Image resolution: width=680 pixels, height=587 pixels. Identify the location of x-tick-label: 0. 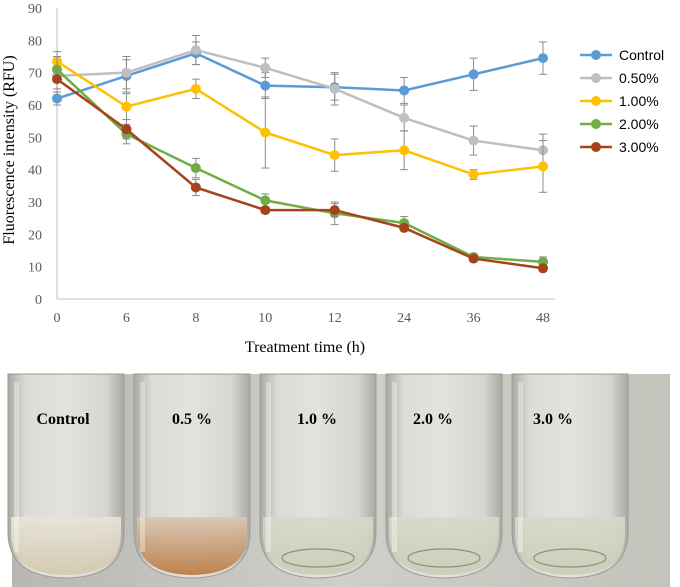
(57, 318).